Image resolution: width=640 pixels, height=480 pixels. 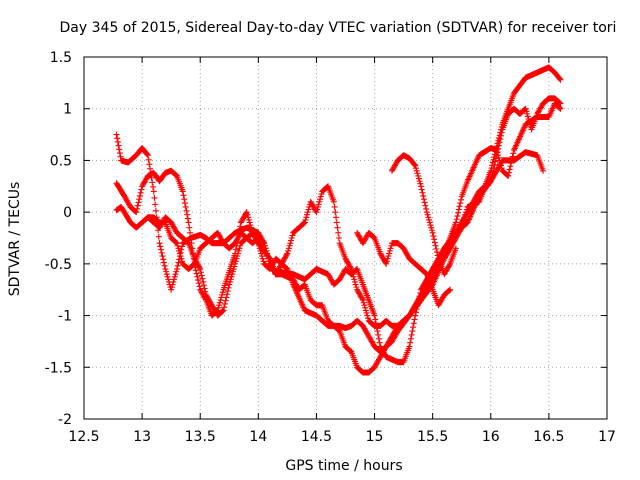 I want to click on y-tick-label: -0.5, so click(x=58, y=265).